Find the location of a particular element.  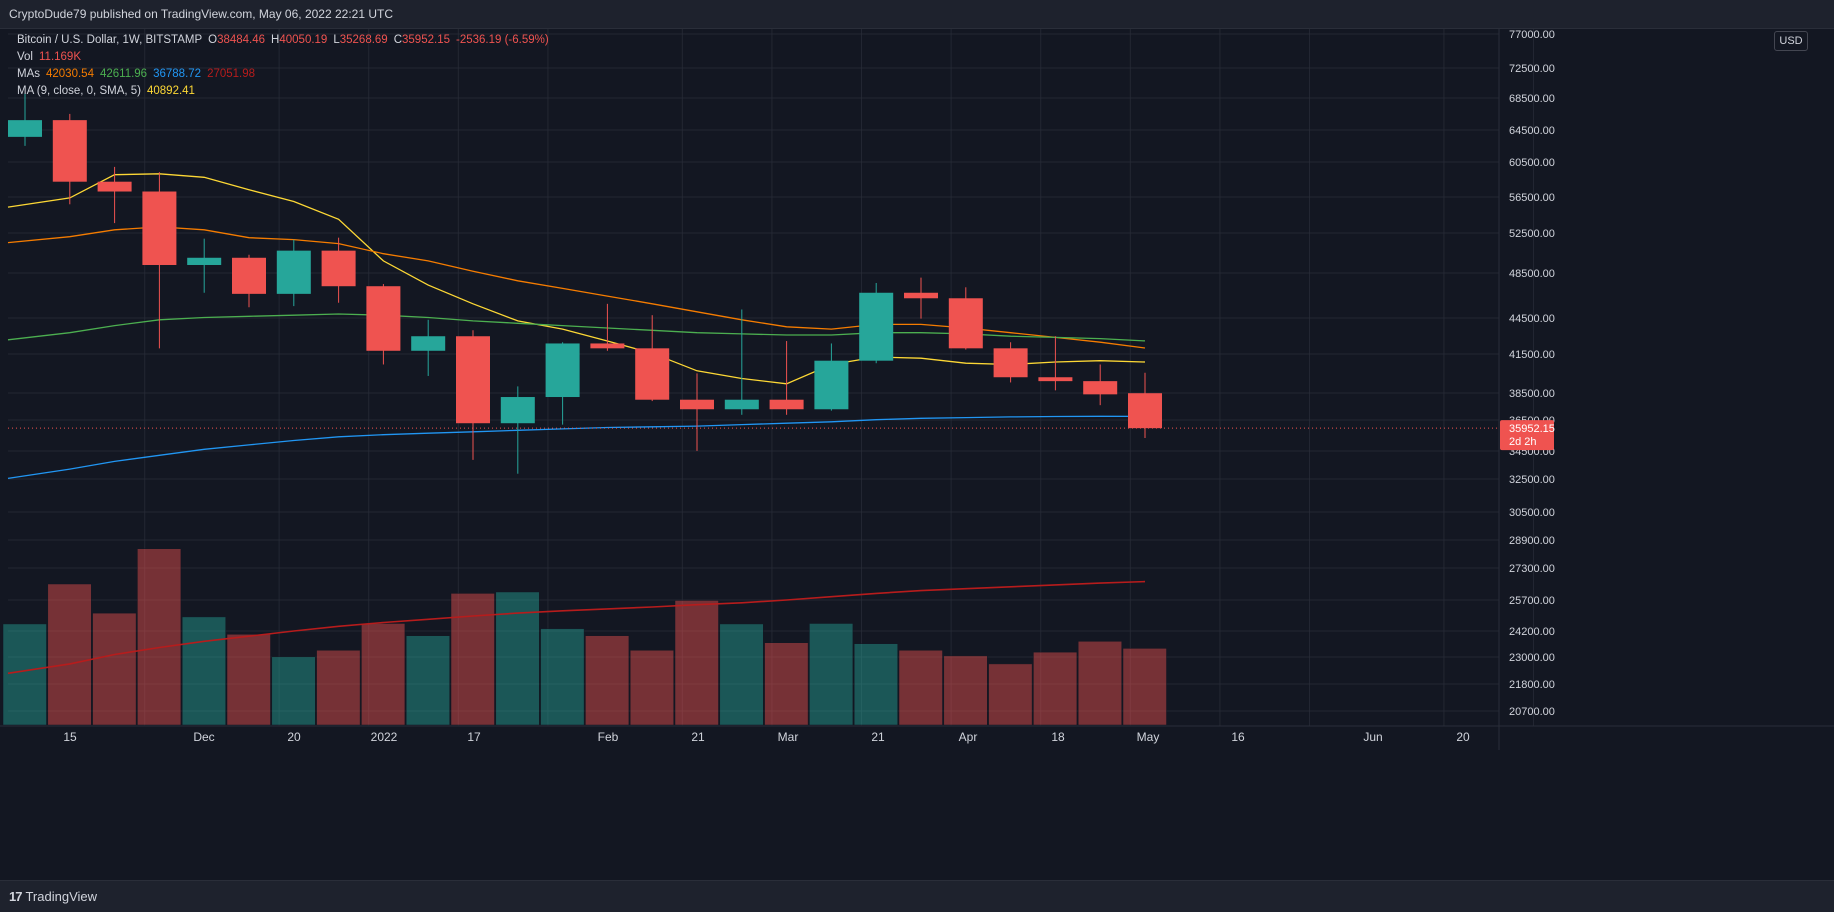

price-tick-label: 30500.00 is located at coordinates (1532, 513).